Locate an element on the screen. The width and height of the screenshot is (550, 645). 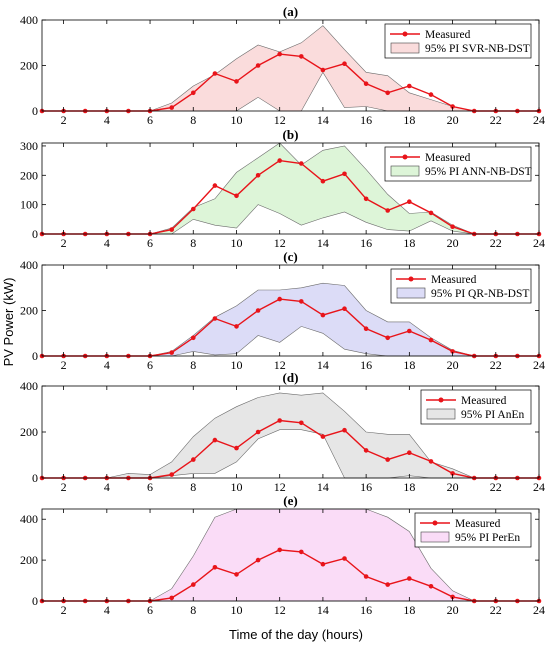
legend: Measured 95% PI SVR-NB-DST is located at coordinates (458, 41).